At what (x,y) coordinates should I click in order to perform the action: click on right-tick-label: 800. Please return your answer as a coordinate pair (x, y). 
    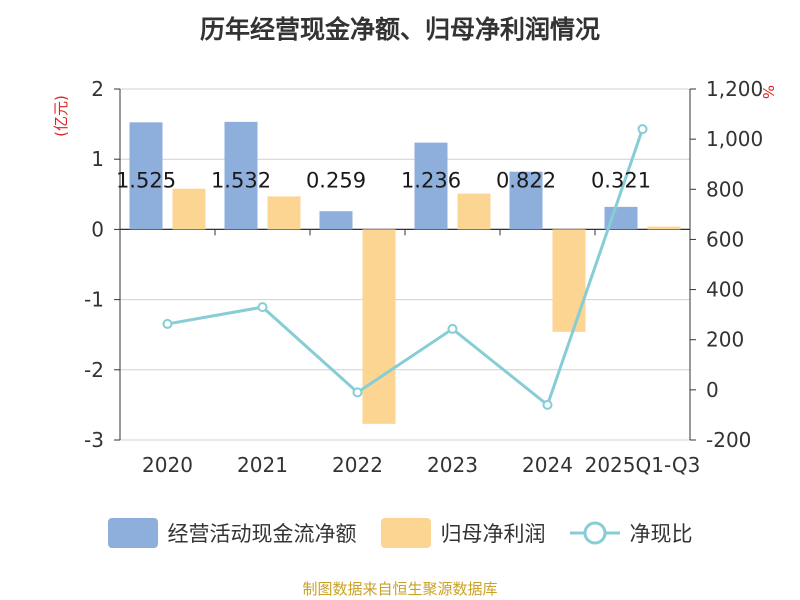
    Looking at the image, I should click on (725, 189).